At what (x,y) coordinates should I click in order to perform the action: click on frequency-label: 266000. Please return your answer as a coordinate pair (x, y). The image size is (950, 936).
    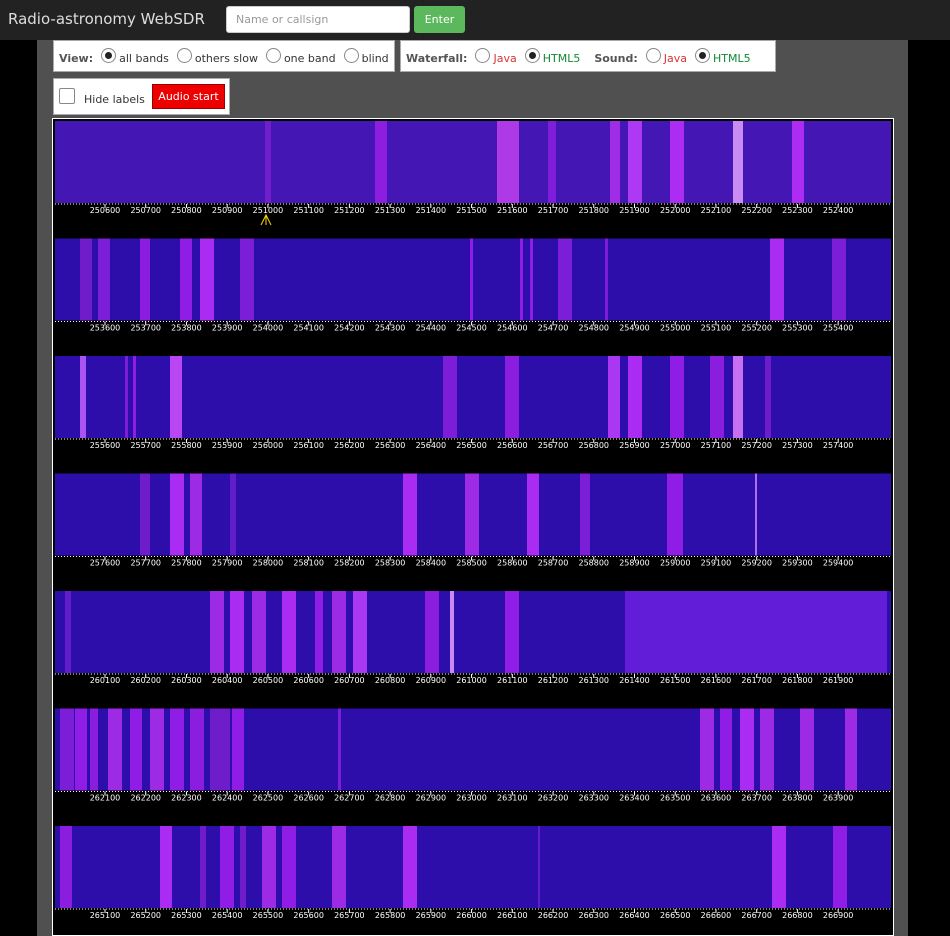
    Looking at the image, I should click on (471, 915).